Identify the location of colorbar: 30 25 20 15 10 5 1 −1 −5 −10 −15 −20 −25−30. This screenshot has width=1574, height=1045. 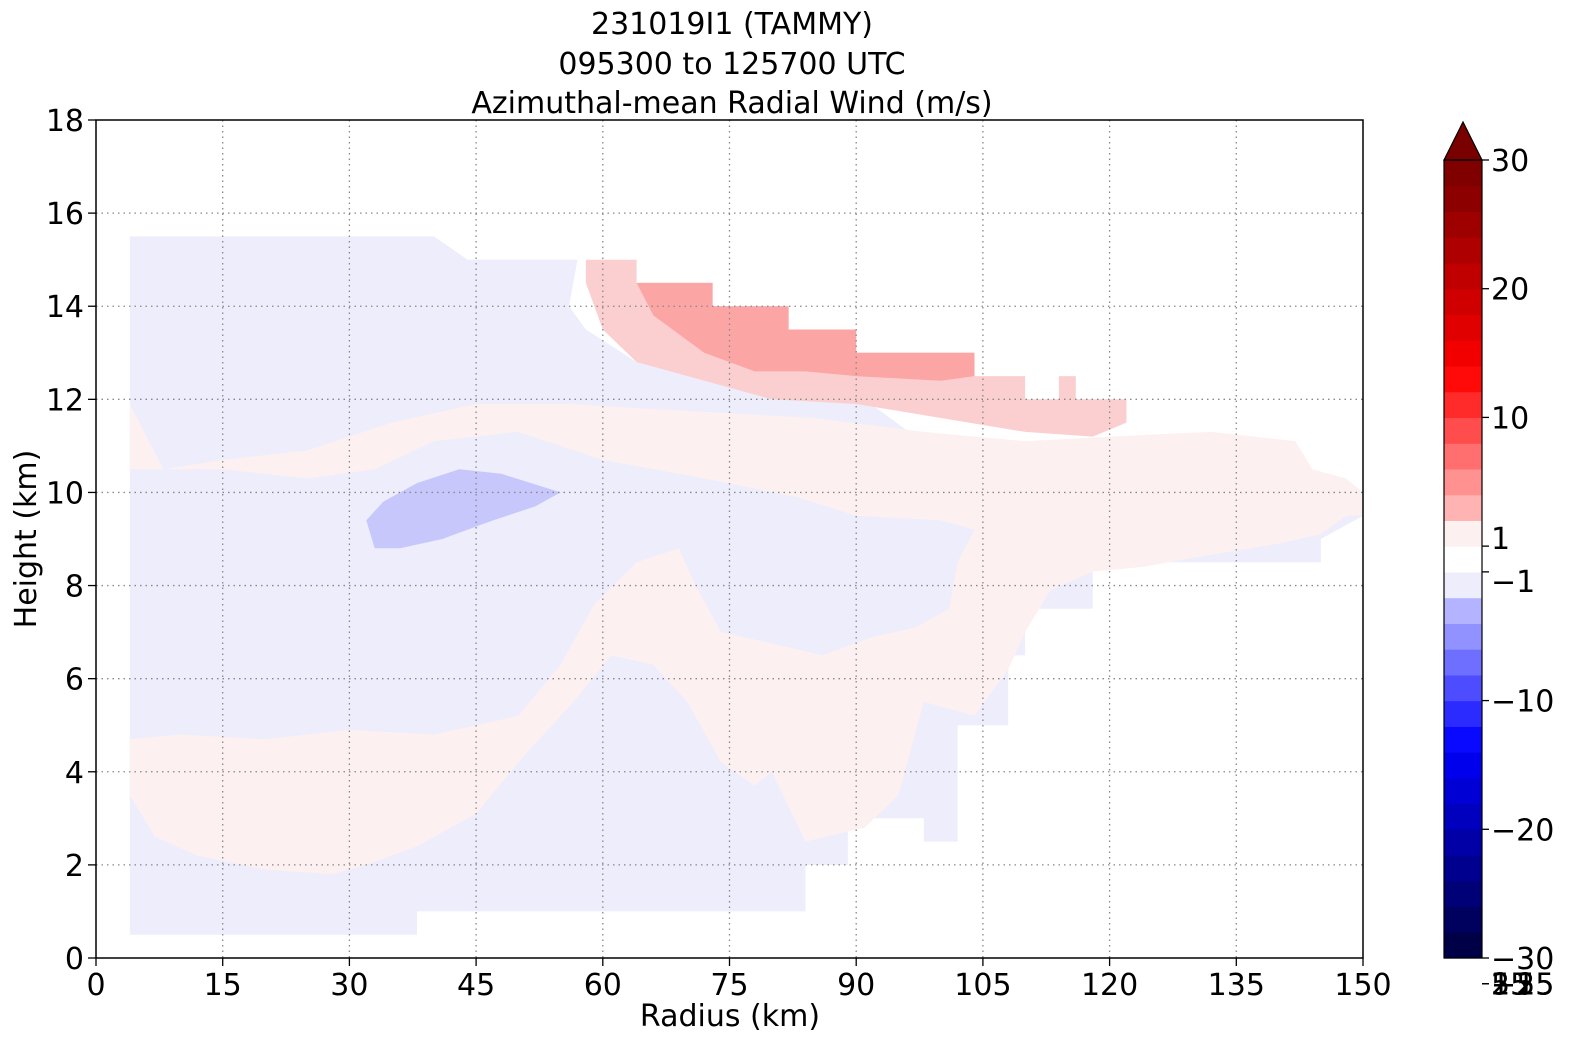
(1498, 561).